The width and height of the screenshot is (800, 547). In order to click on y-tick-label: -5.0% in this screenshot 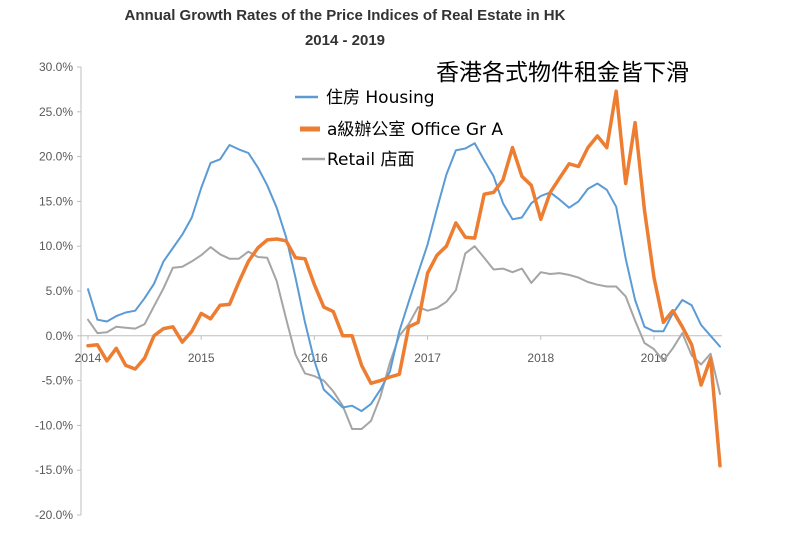, I will do `click(58, 381)`.